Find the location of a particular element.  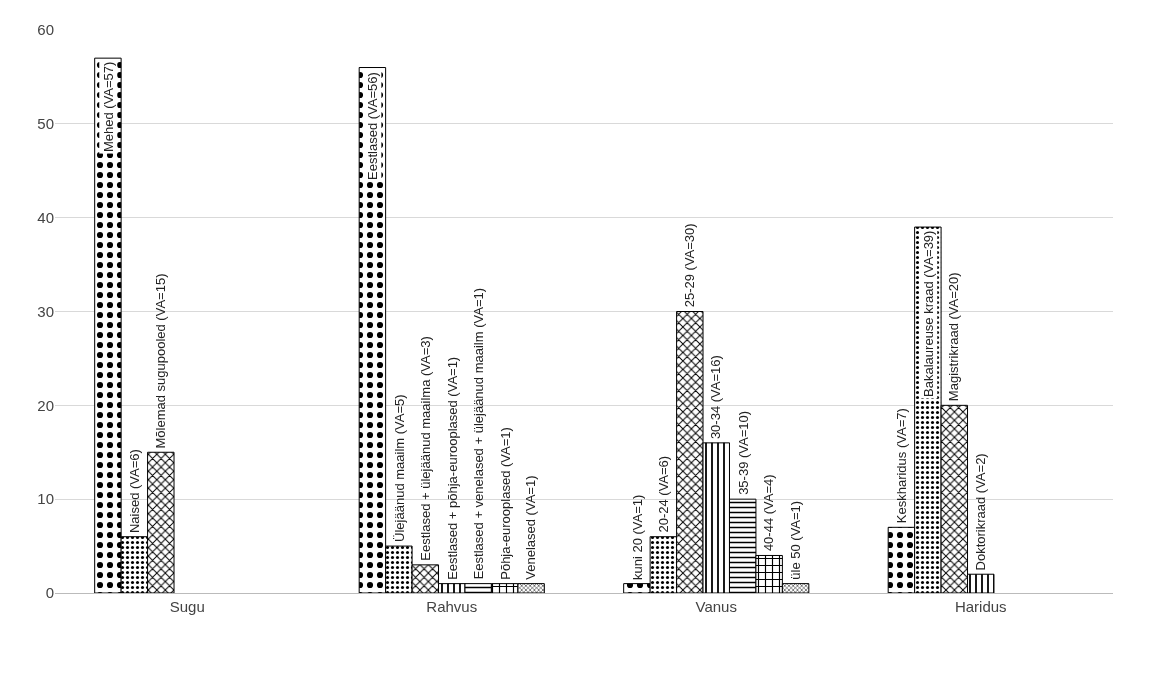

data-label: 20-24 (VA=6) is located at coordinates (664, 494).